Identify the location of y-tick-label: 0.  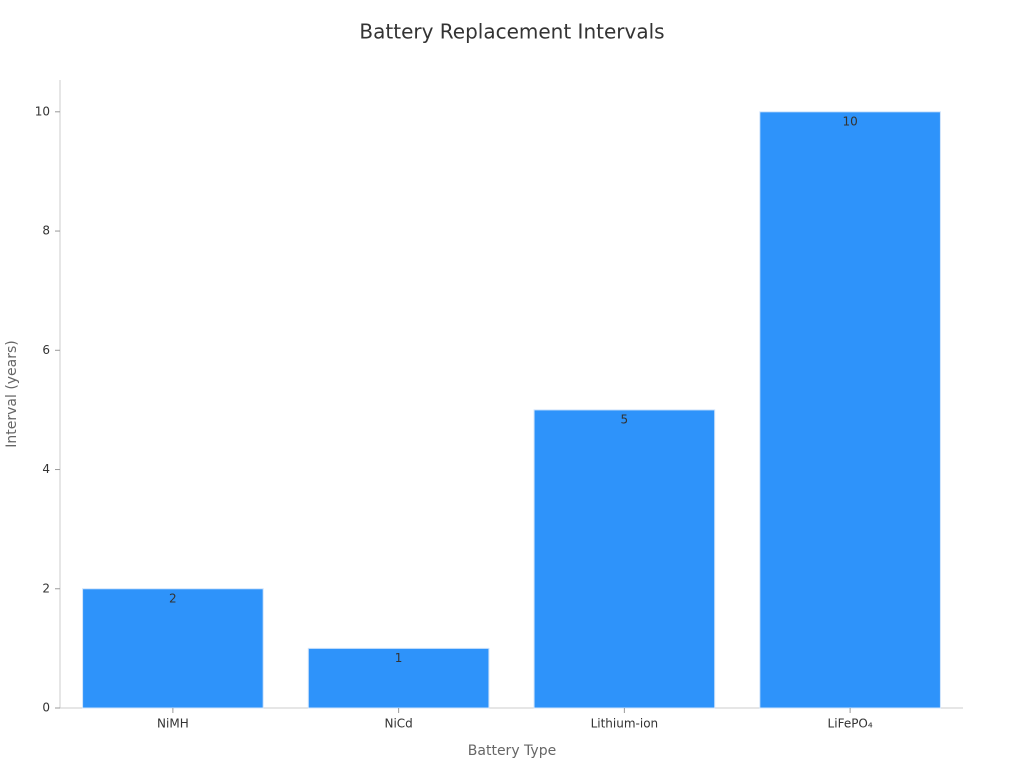
(46, 708).